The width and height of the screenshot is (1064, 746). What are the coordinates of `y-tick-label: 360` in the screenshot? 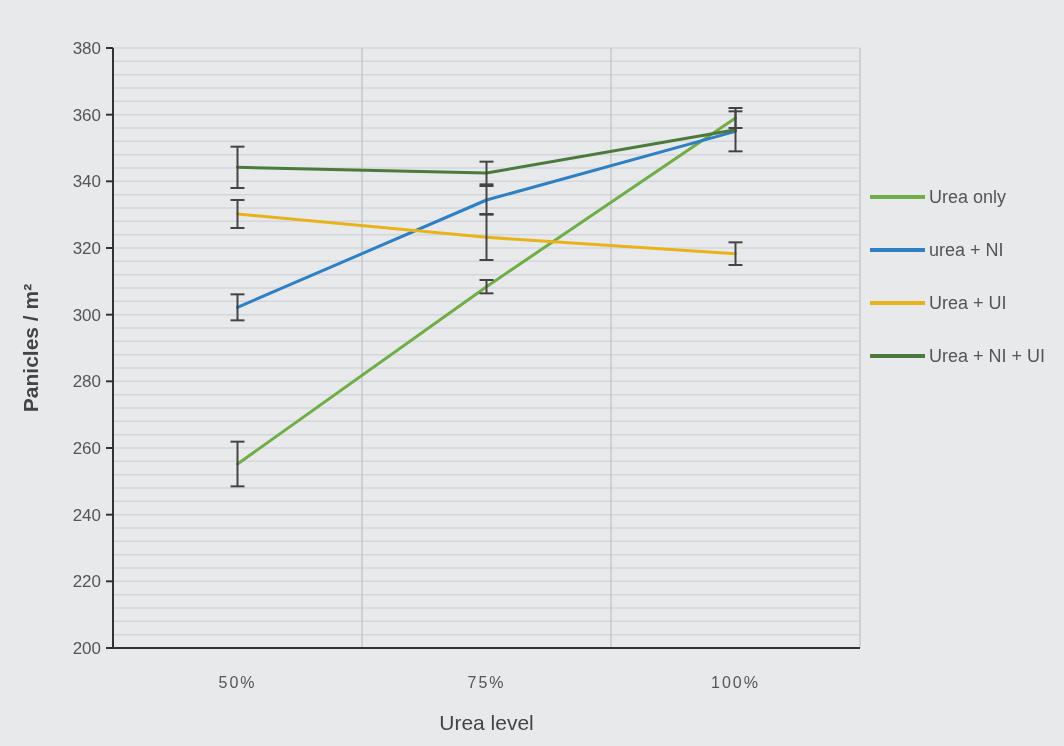 It's located at (86, 115).